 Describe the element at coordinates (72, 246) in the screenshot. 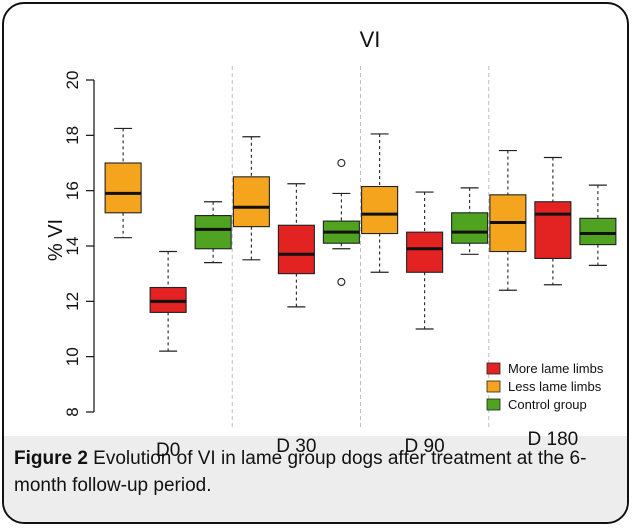

I see `y-tick-label: 14` at that location.